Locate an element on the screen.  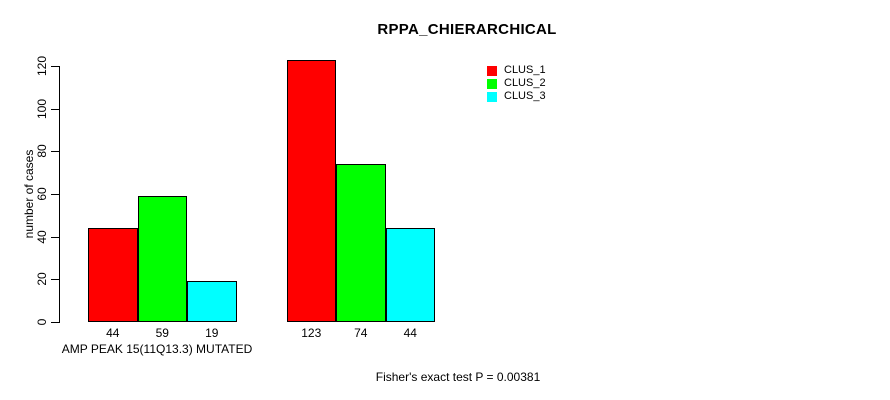
legend-item-clus-3: CLUS_3 is located at coordinates (516, 96).